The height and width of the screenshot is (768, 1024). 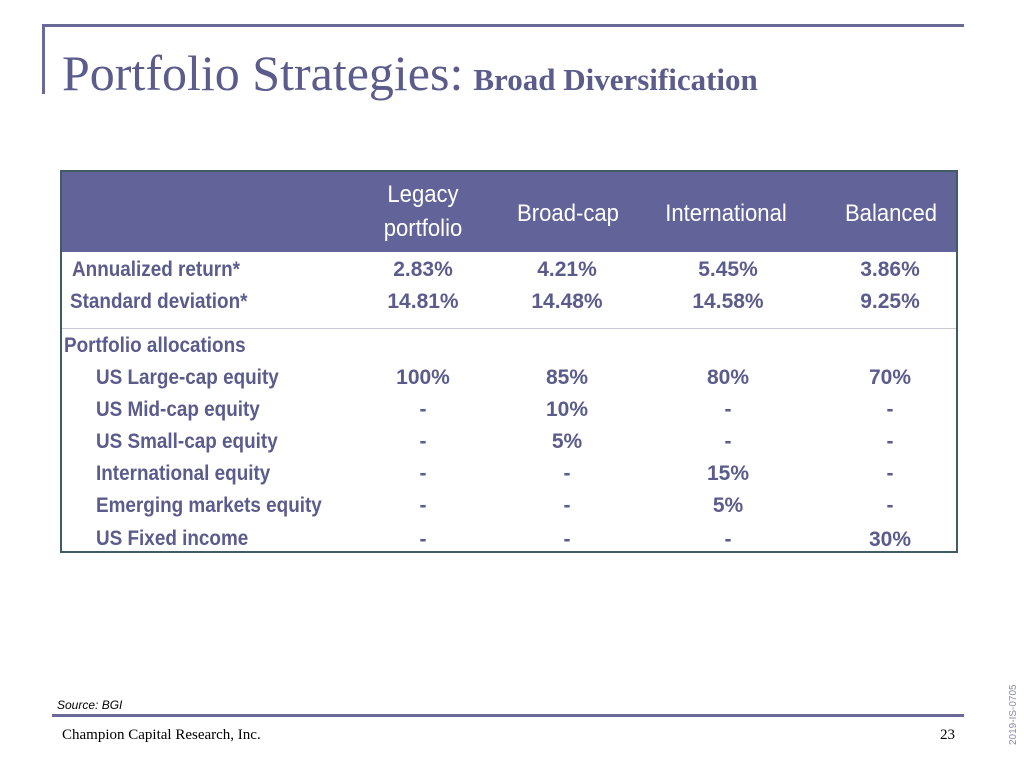 I want to click on section-divider, so click(x=509, y=328).